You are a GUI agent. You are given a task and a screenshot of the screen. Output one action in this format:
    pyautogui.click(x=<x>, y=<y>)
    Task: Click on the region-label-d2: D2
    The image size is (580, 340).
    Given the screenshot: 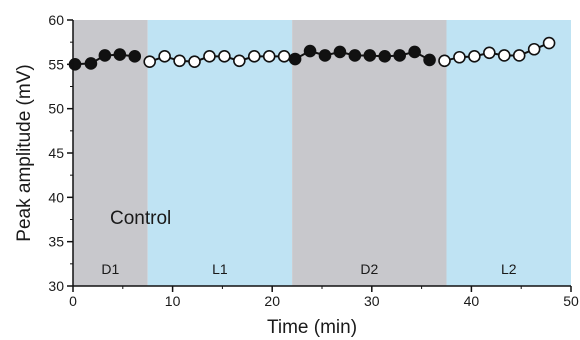 What is the action you would take?
    pyautogui.click(x=369, y=269)
    